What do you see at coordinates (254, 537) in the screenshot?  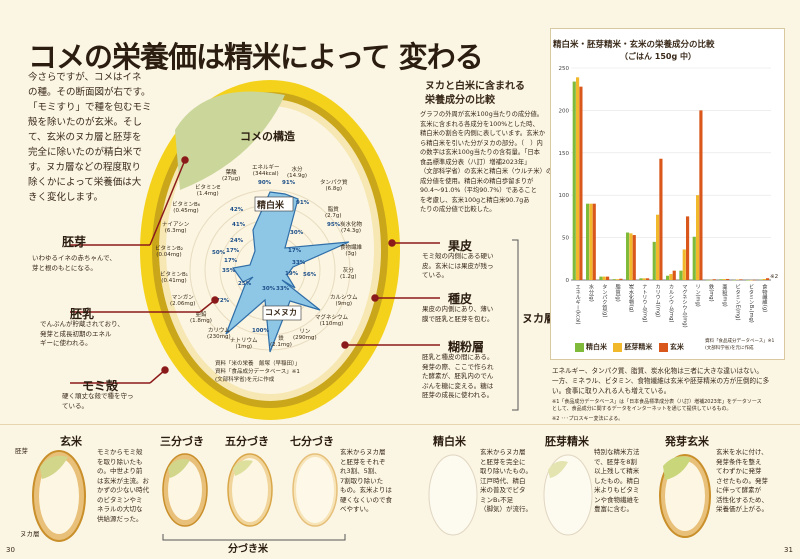 I see `bu-bracket` at bounding box center [254, 537].